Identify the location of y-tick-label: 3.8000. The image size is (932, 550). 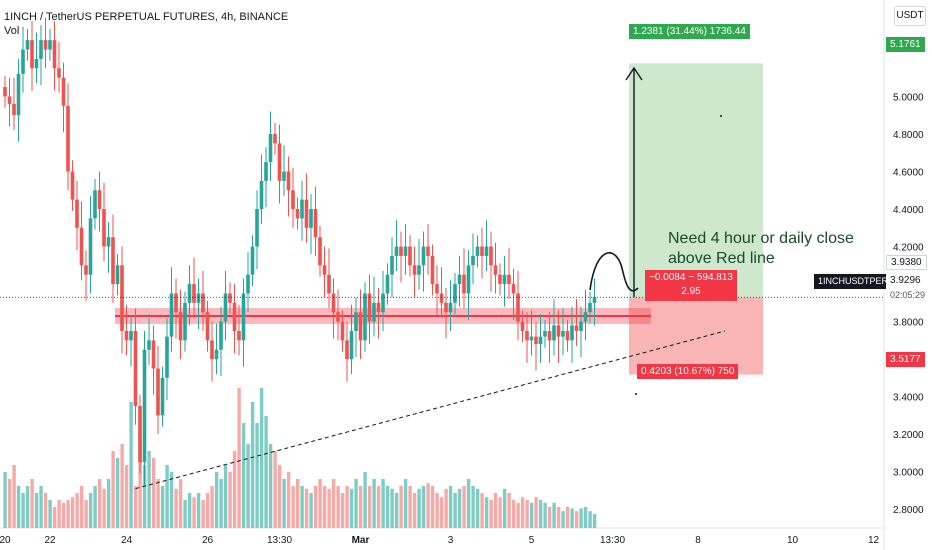
(908, 323).